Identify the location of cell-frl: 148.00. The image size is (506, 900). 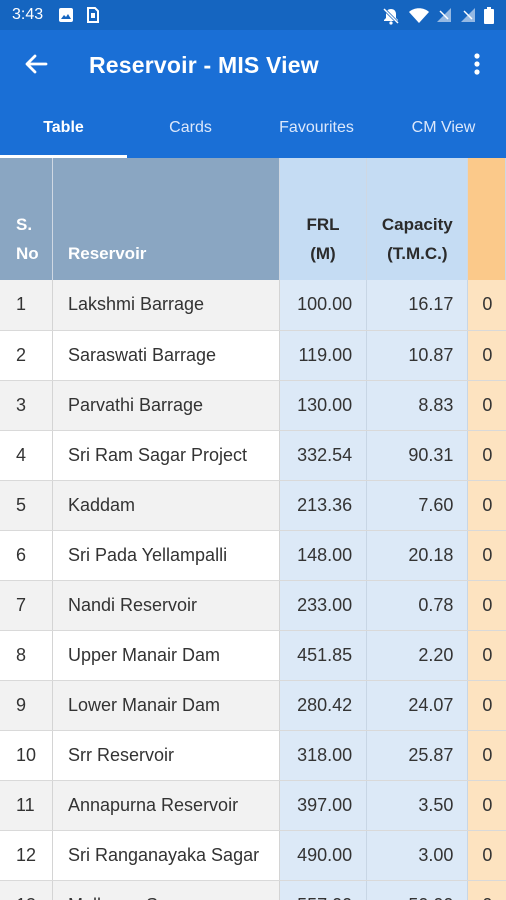
(323, 555).